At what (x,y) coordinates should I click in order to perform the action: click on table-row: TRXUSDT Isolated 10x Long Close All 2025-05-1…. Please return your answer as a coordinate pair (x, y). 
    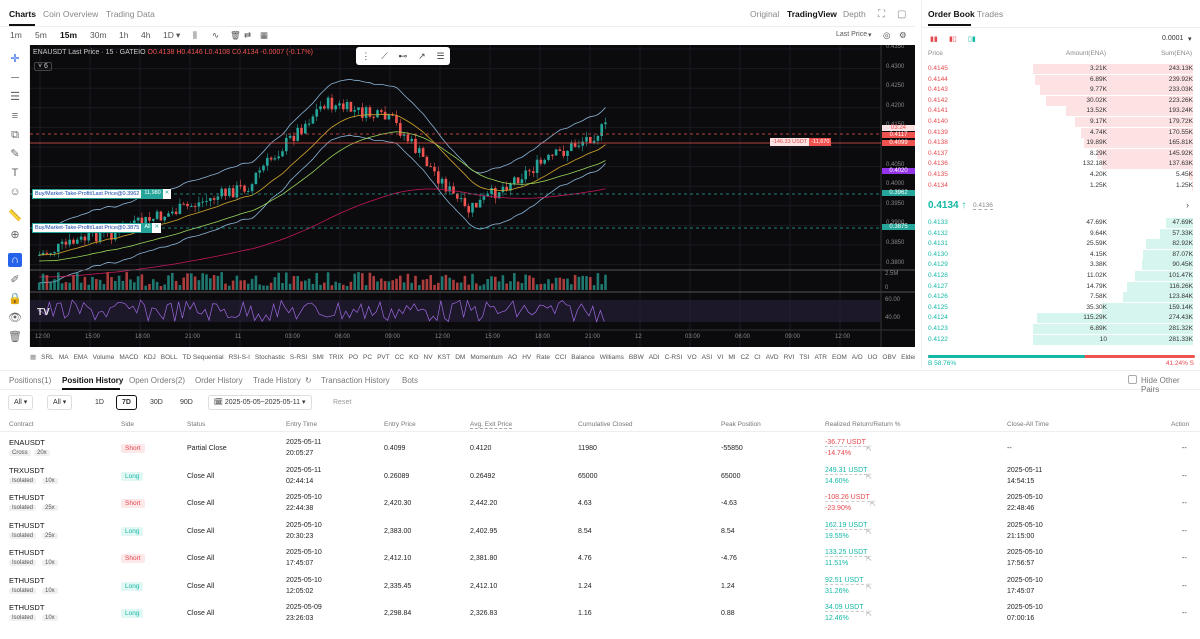
    Looking at the image, I should click on (600, 477).